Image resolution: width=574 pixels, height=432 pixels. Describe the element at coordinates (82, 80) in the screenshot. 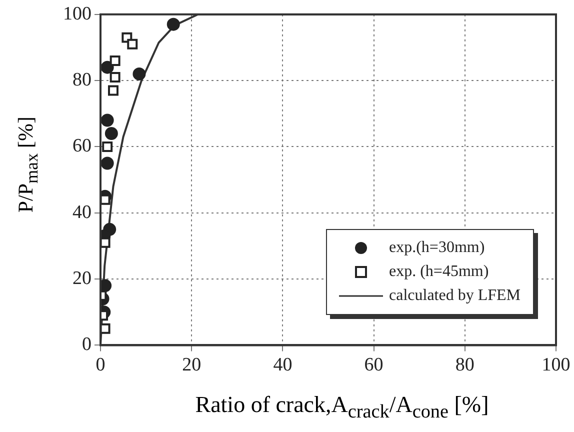

I see `y-tick-label: 80` at that location.